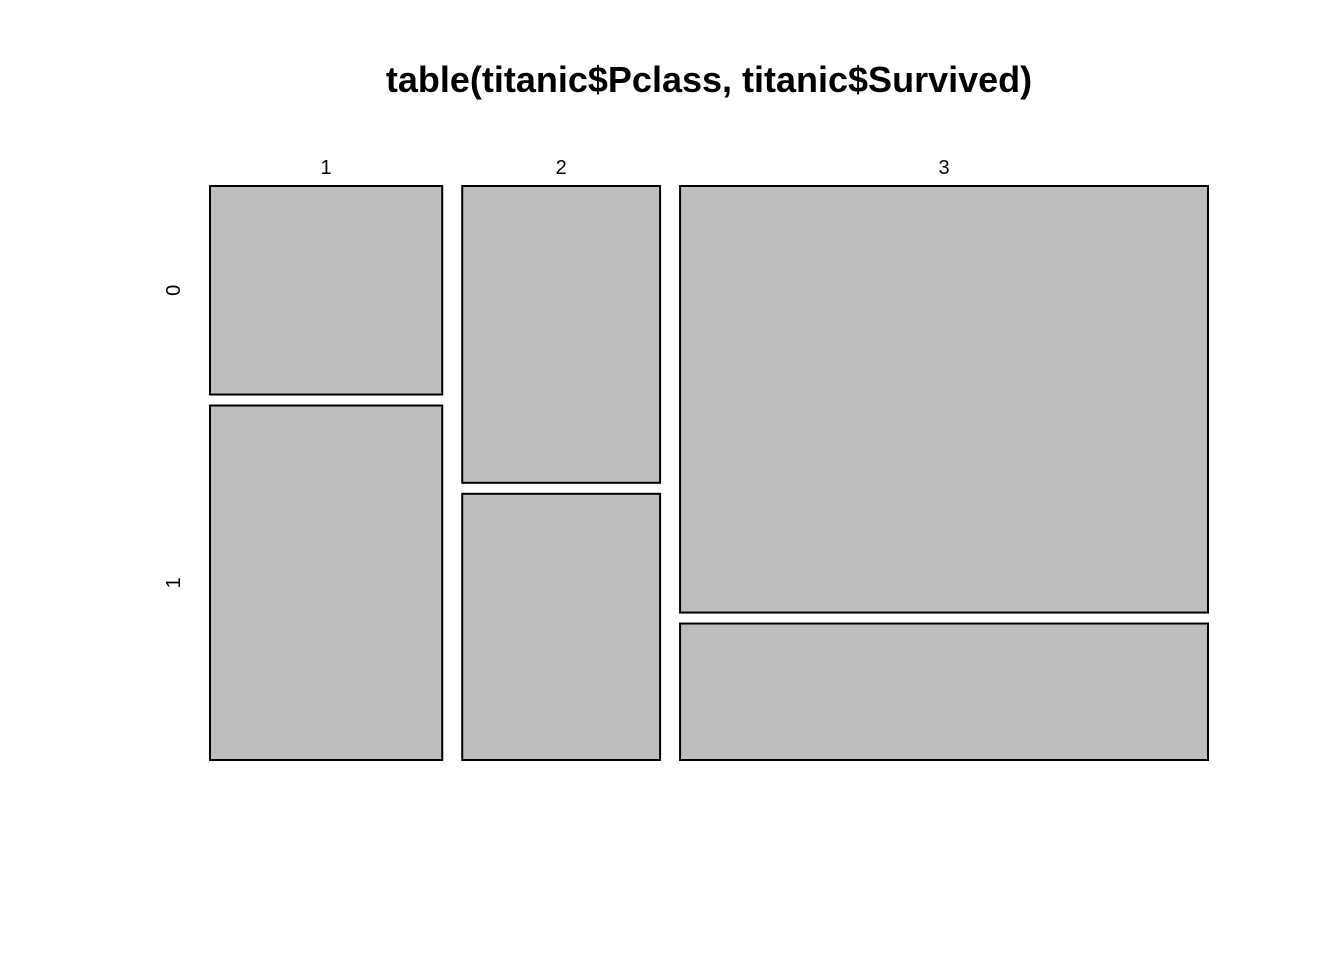  Describe the element at coordinates (174, 290) in the screenshot. I see `y-tick-label-0: 0` at that location.